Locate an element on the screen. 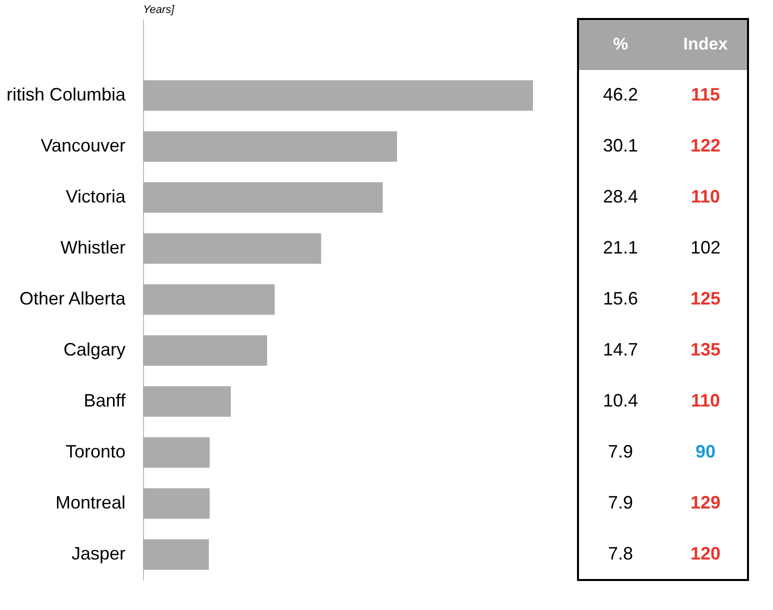  data-label: 125 is located at coordinates (705, 298).